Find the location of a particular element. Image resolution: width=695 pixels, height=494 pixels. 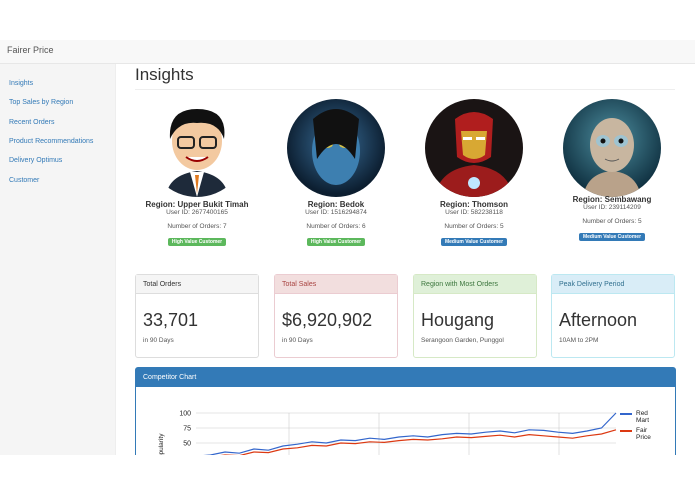

stat-card: Total Orders 33,701 in 90 Days is located at coordinates (197, 316).